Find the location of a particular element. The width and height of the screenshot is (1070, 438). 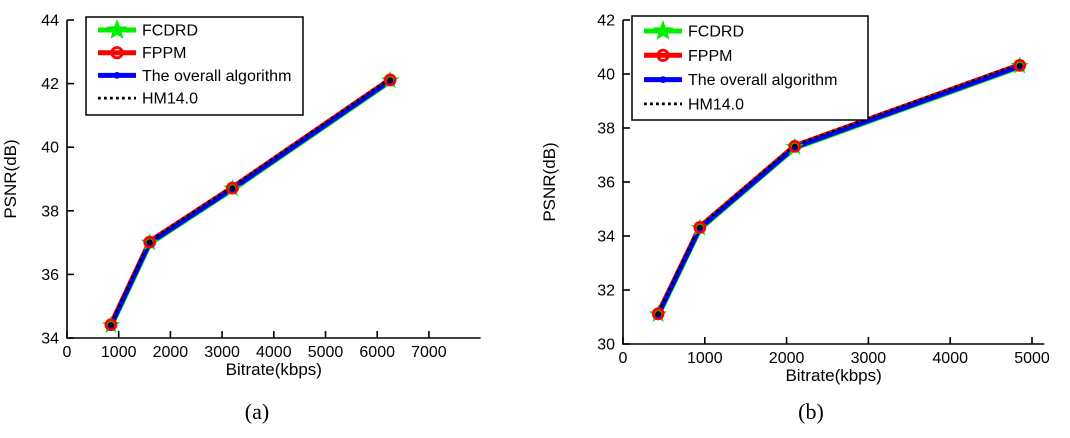

x-tick-label: 6000 is located at coordinates (377, 352).